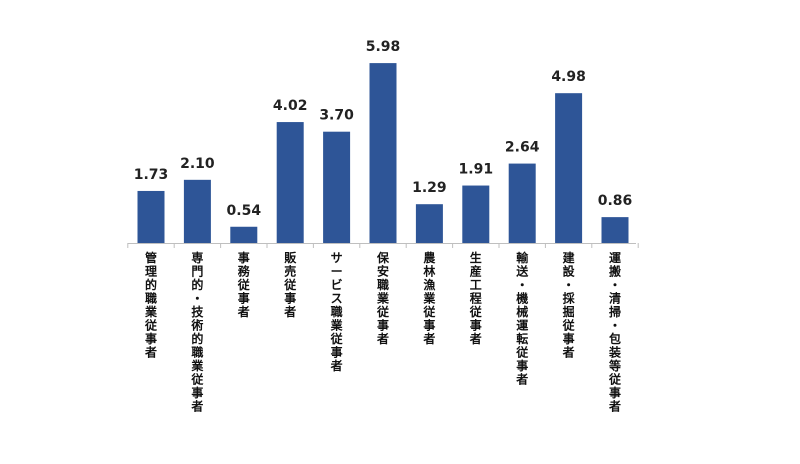 Image resolution: width=800 pixels, height=464 pixels. What do you see at coordinates (244, 211) in the screenshot?
I see `bar-value-label: 0.54` at bounding box center [244, 211].